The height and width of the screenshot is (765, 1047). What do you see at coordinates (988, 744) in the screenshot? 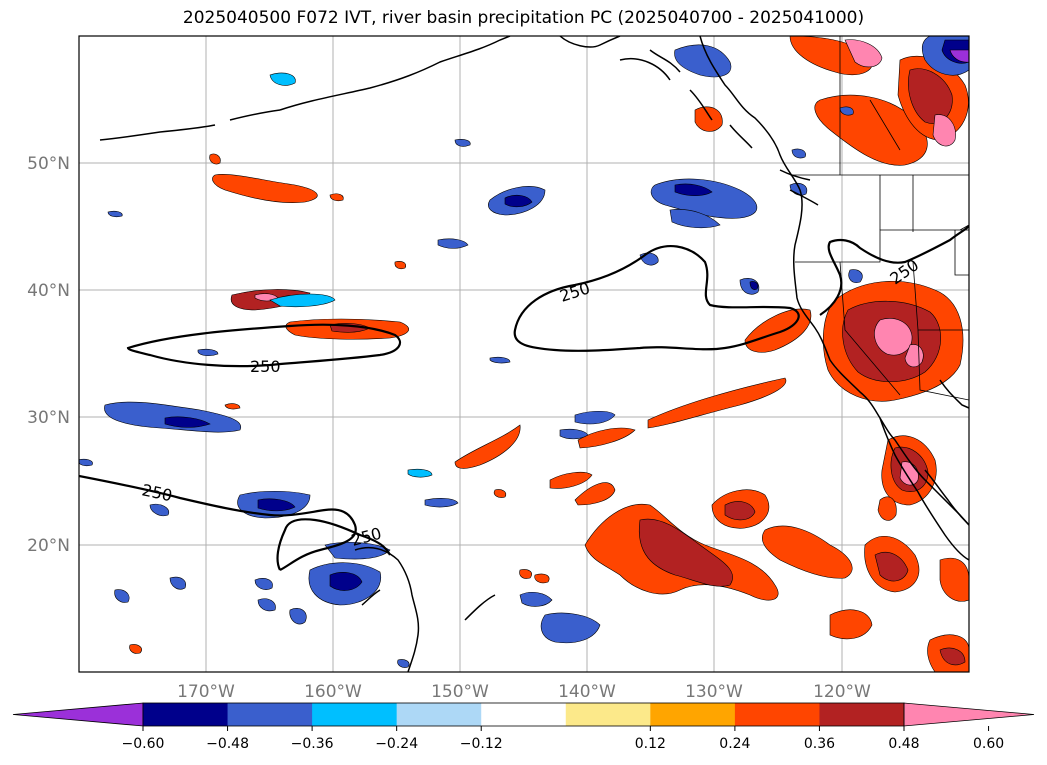
I see `colorbar-tick-label: 0.60` at bounding box center [988, 744].